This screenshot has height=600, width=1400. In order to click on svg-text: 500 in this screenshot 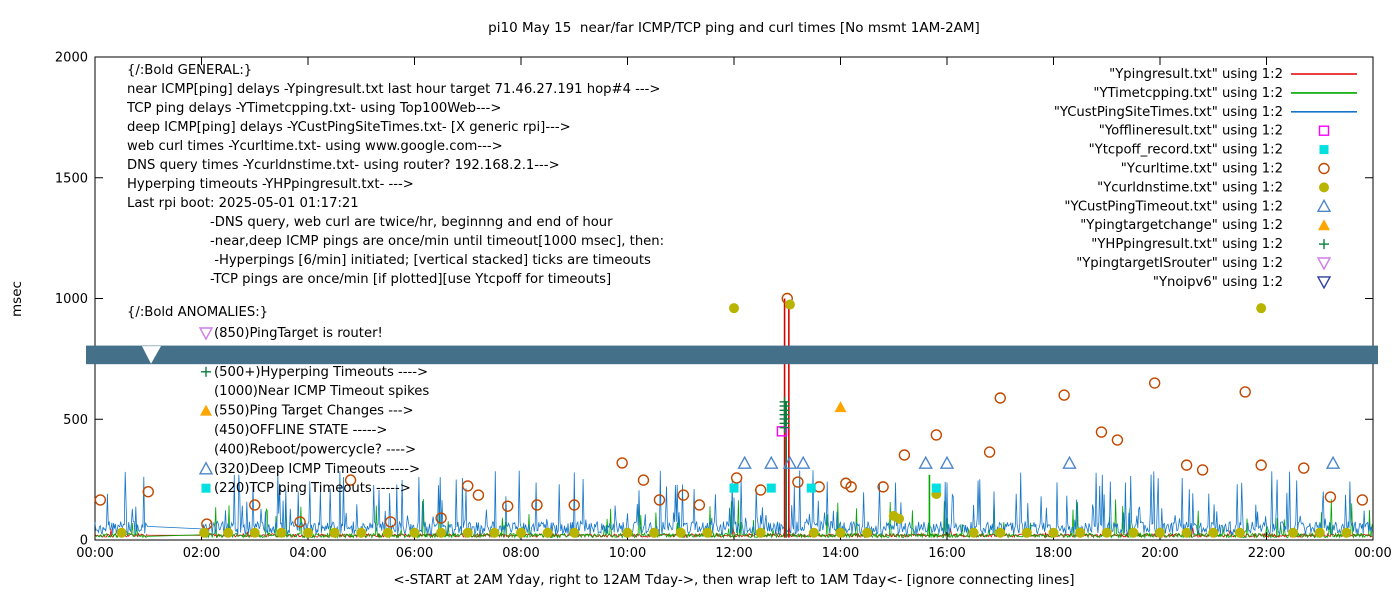, I will do `click(75, 420)`.